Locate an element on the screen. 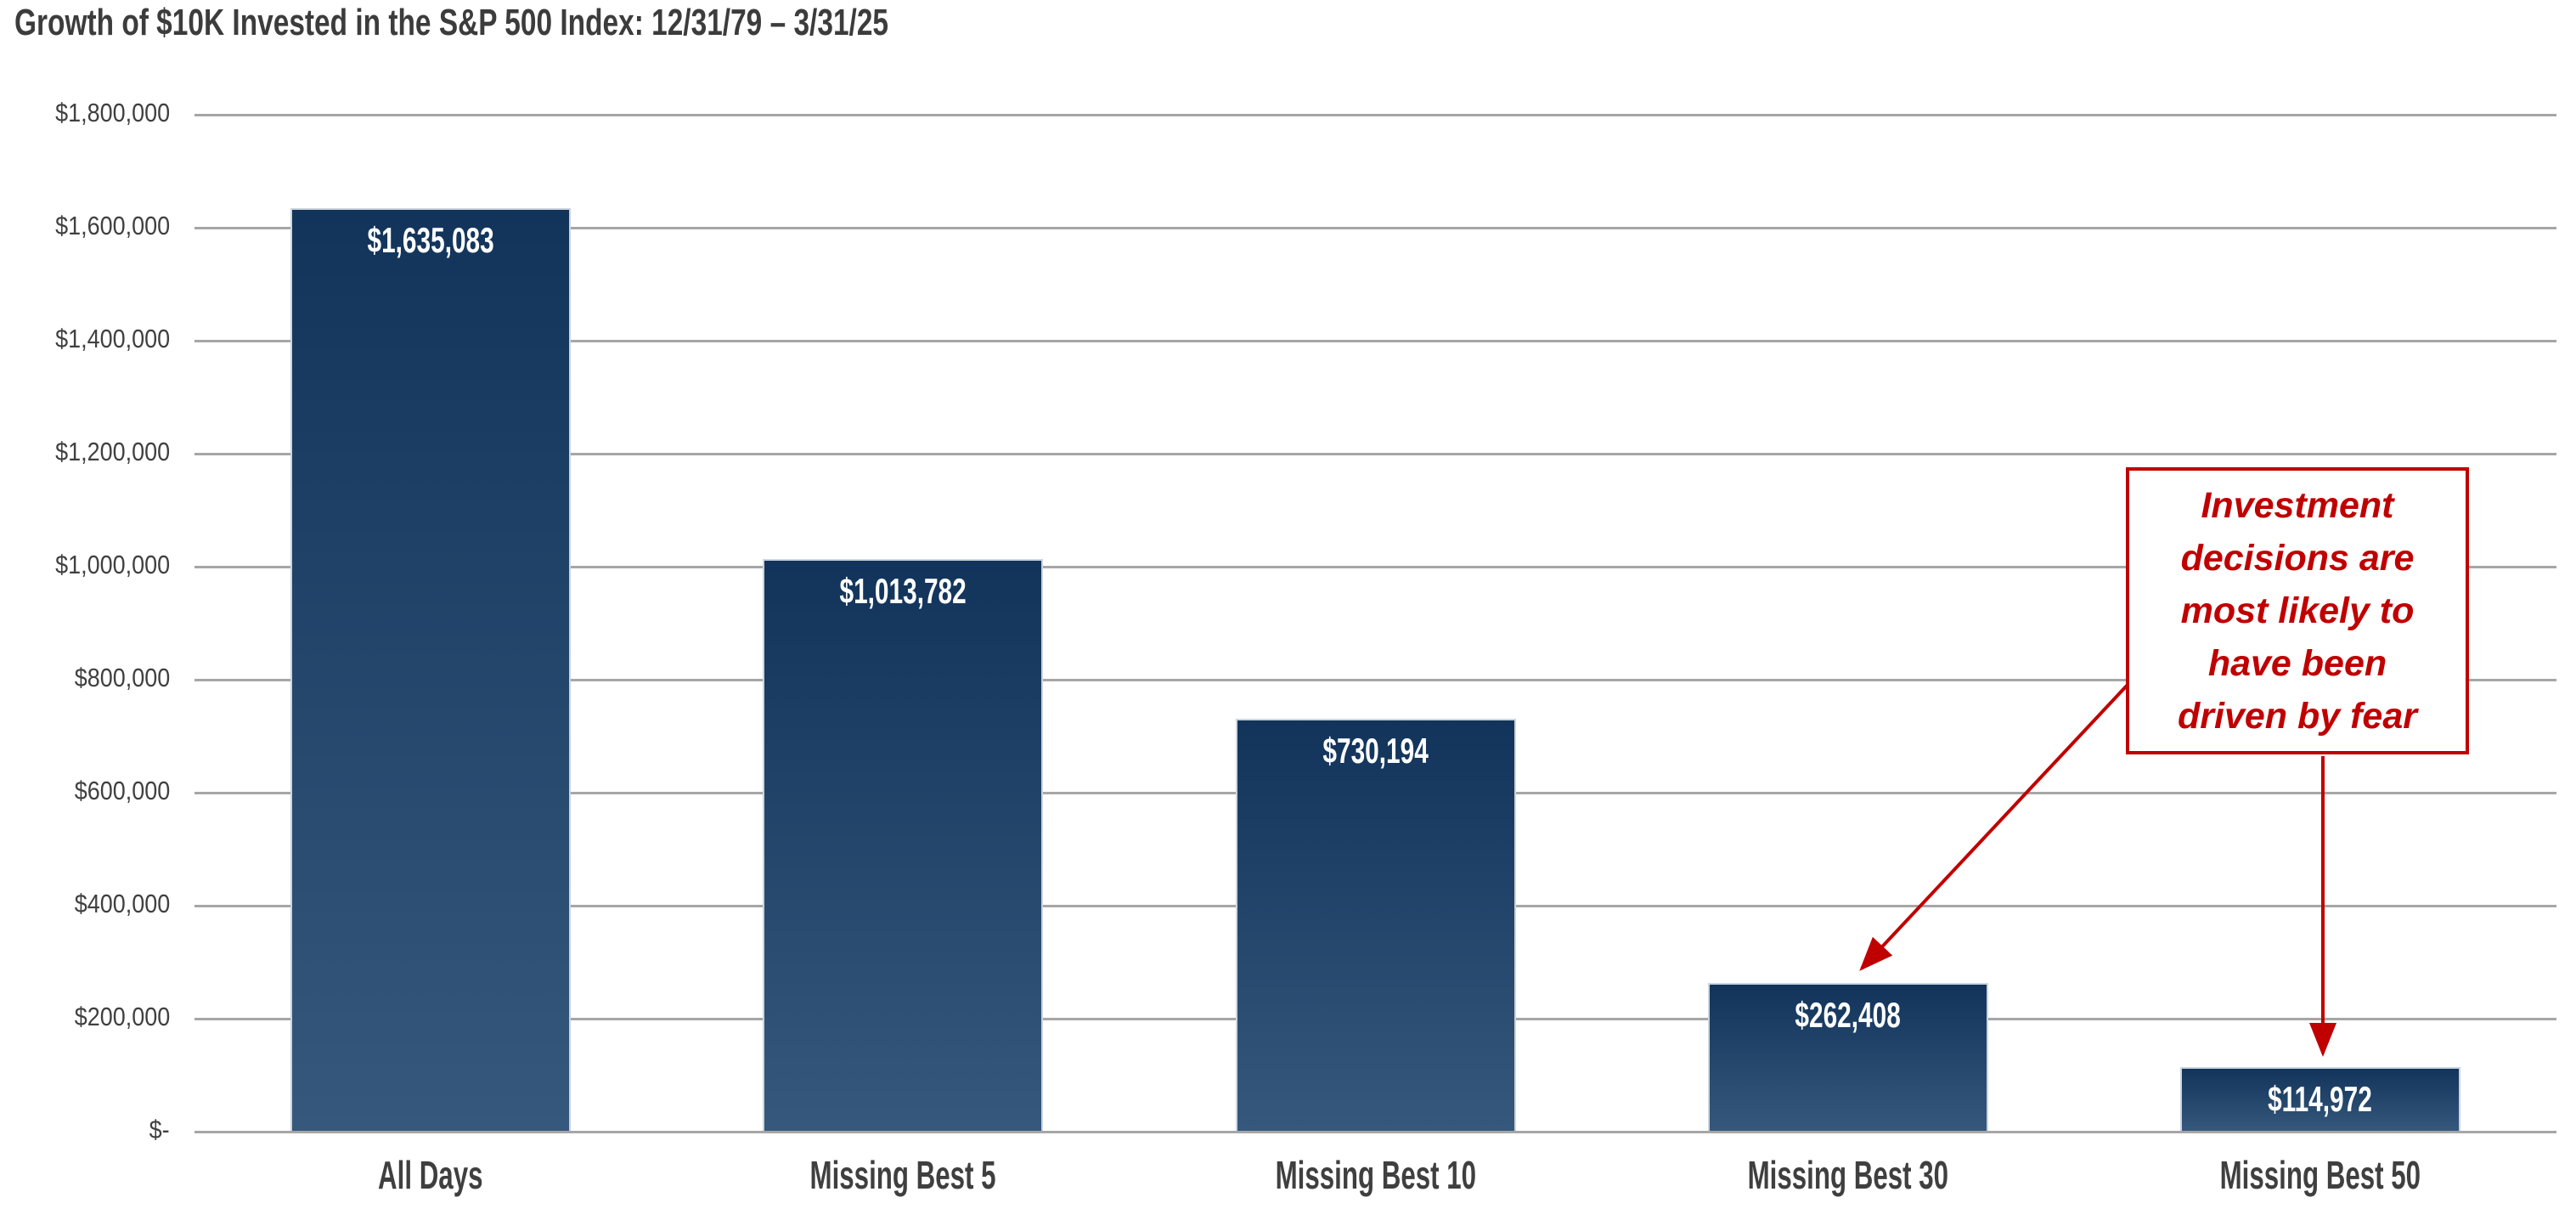 The width and height of the screenshot is (2576, 1220). y-tick-label-text: $600,000 is located at coordinates (122, 790).